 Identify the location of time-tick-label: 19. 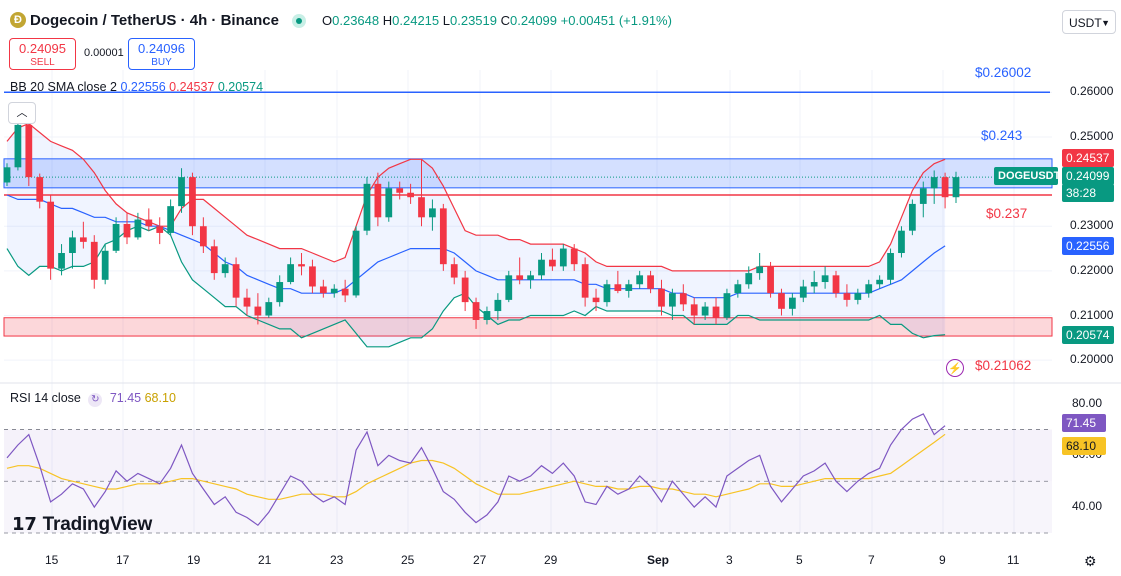
(194, 560).